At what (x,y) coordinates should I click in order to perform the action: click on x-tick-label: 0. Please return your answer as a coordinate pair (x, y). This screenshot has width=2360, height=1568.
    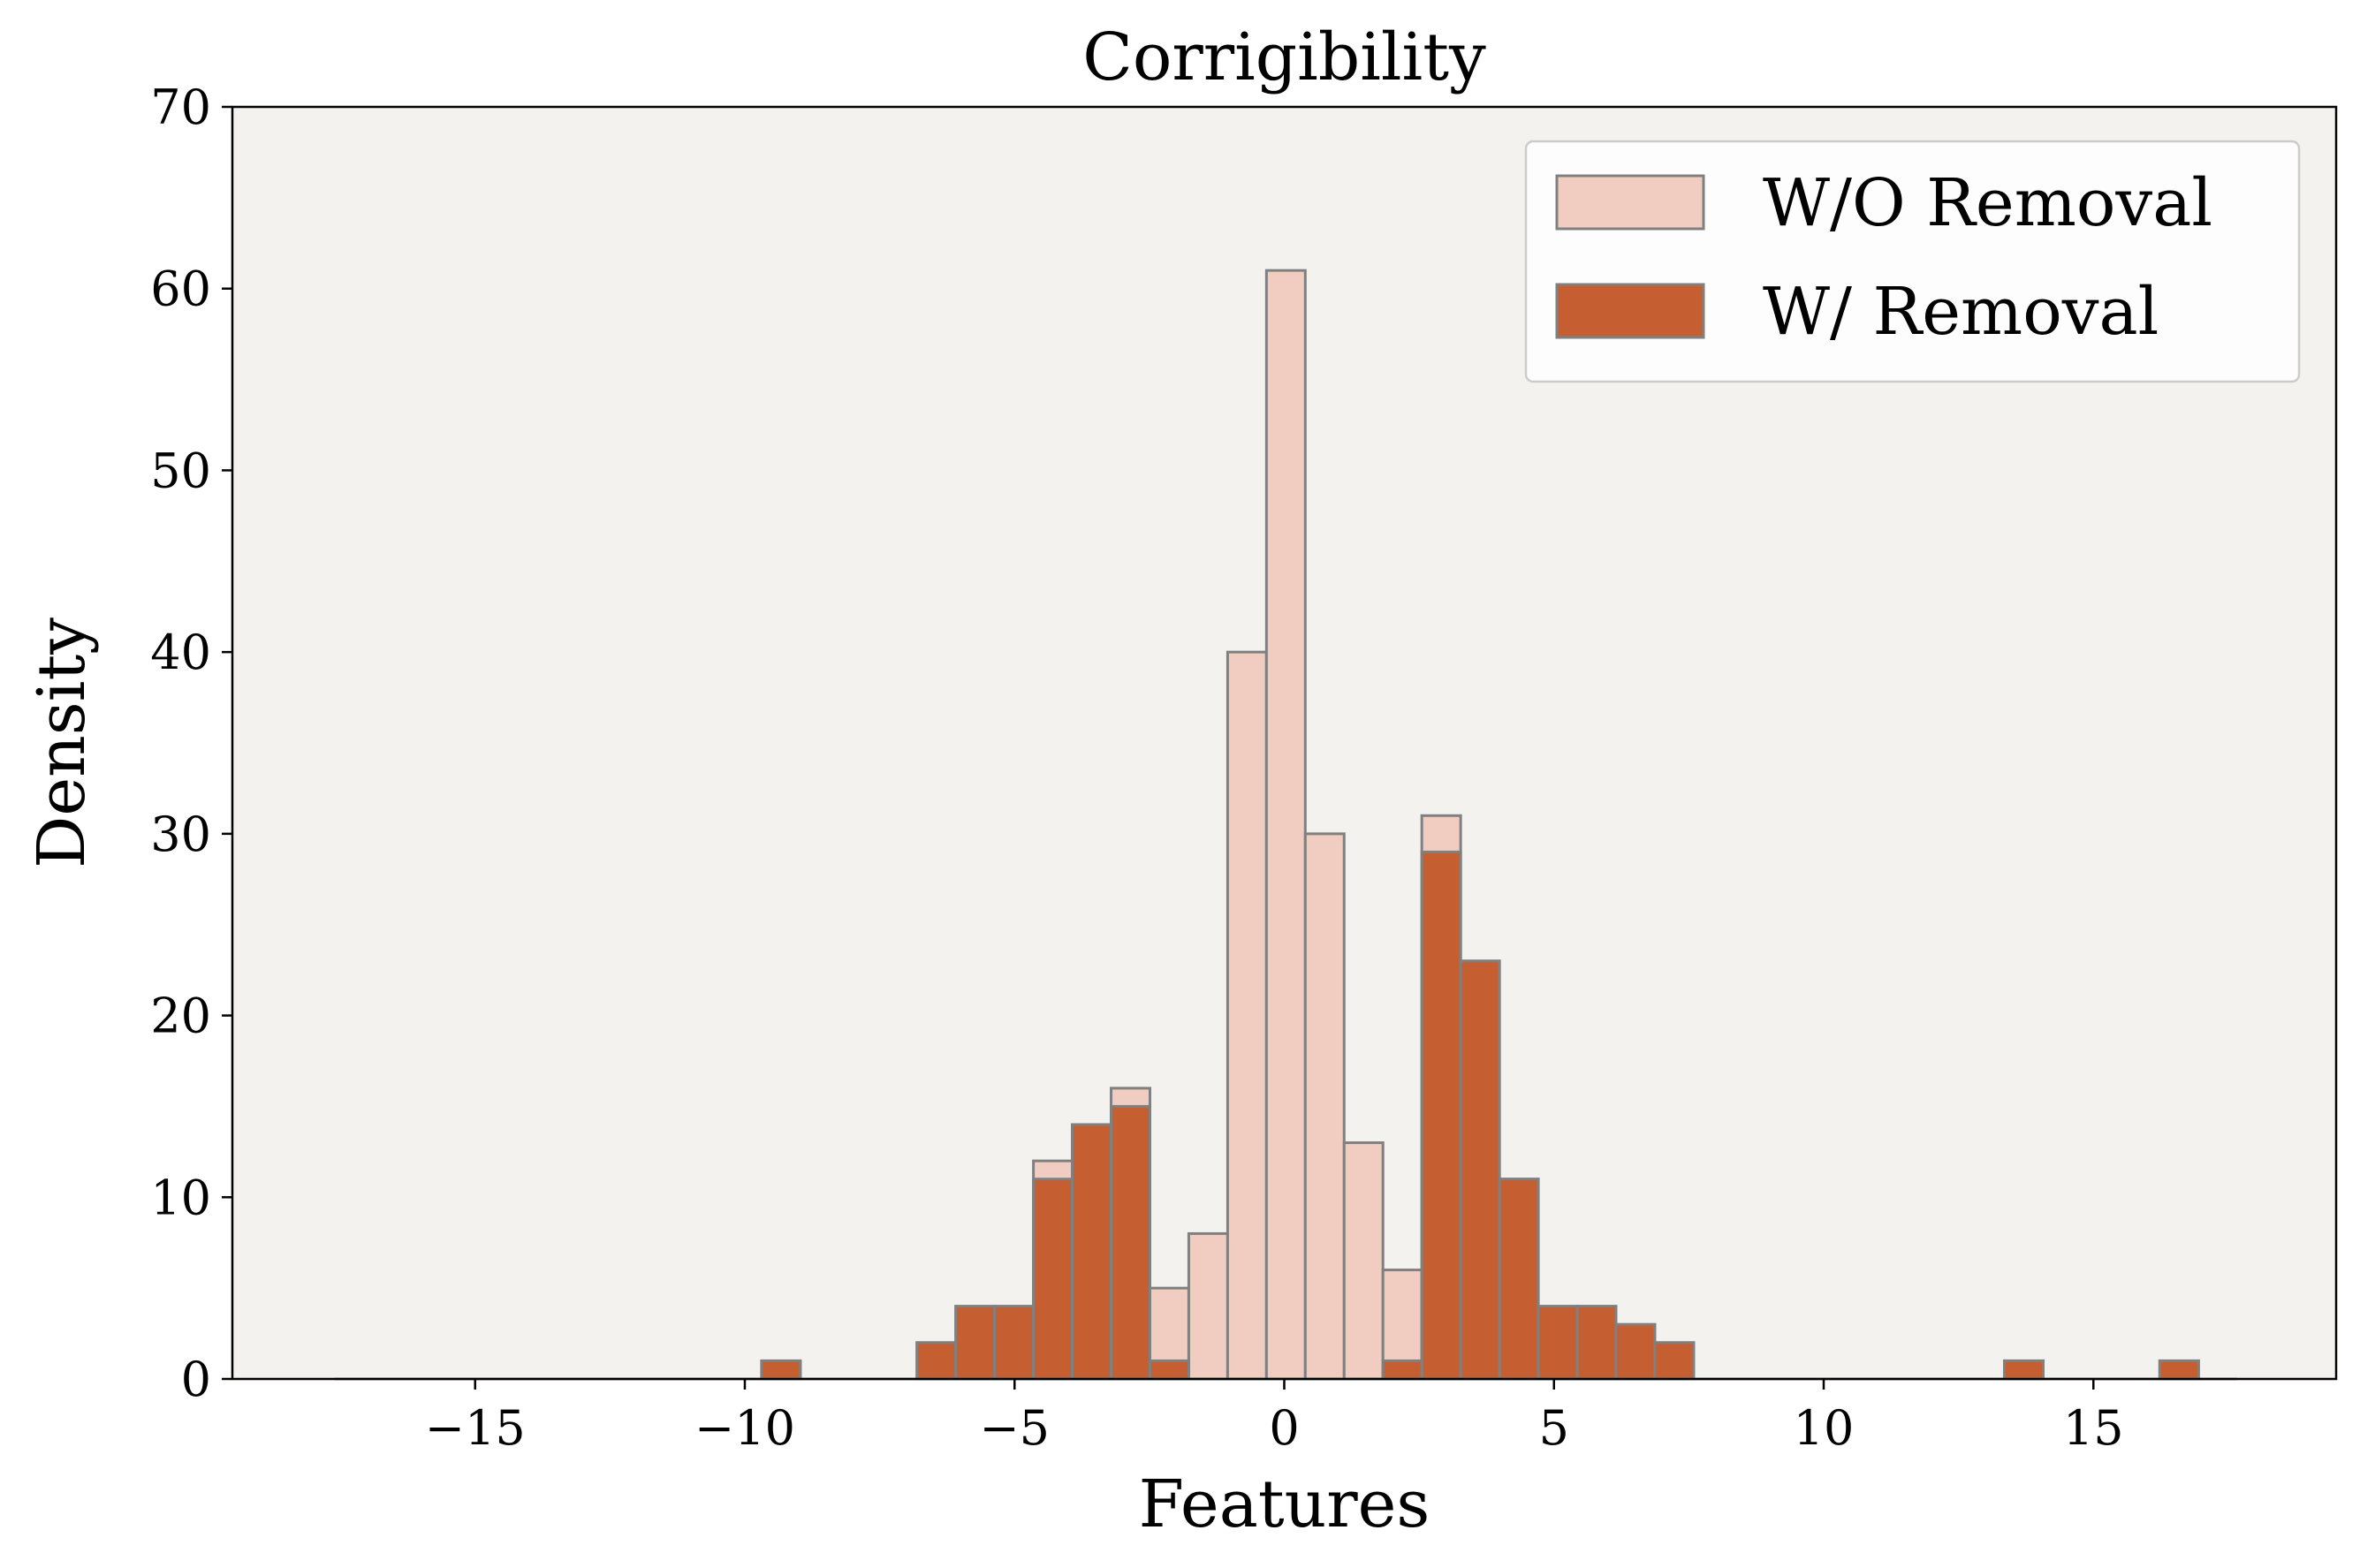
    Looking at the image, I should click on (1284, 1428).